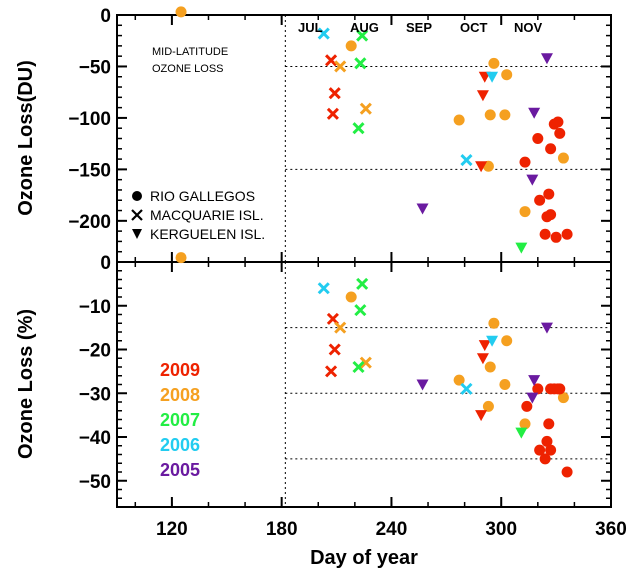  I want to click on x-tick-label: 120, so click(172, 529).